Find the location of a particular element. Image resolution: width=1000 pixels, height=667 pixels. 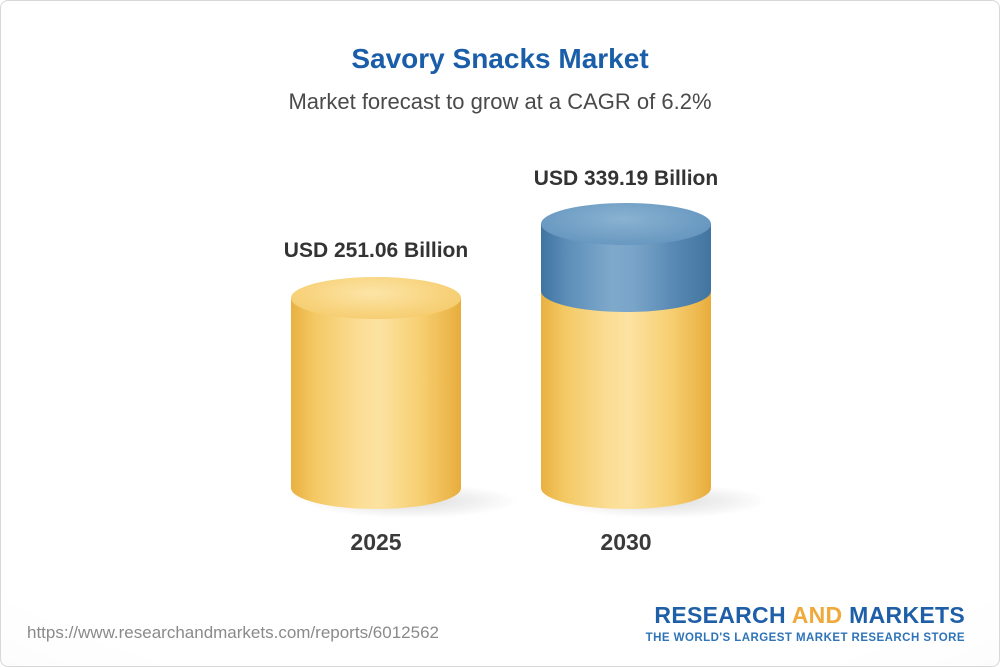

chart-title: Savory Snacks Market is located at coordinates (500, 58).